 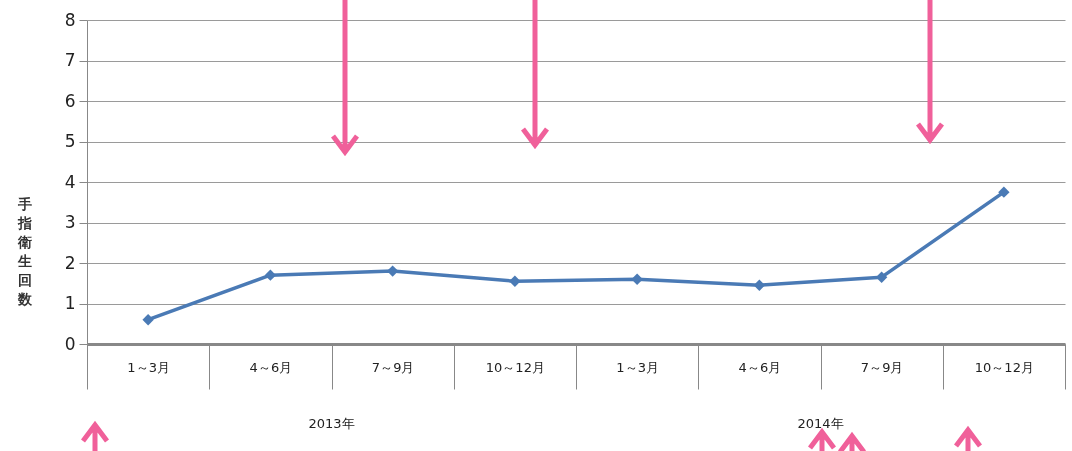 What do you see at coordinates (70, 60) in the screenshot?
I see `y-tick-label: 7` at bounding box center [70, 60].